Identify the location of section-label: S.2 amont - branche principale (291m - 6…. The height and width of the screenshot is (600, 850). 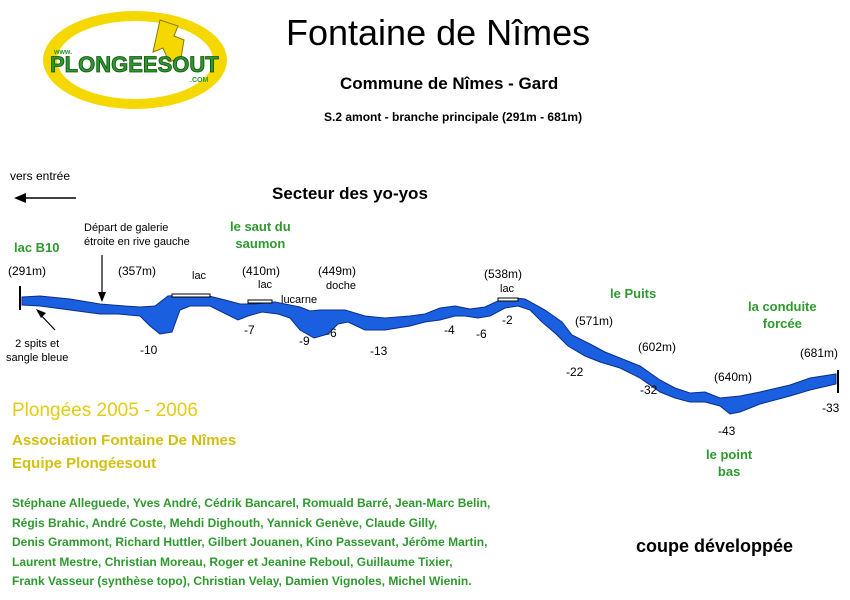
(453, 117).